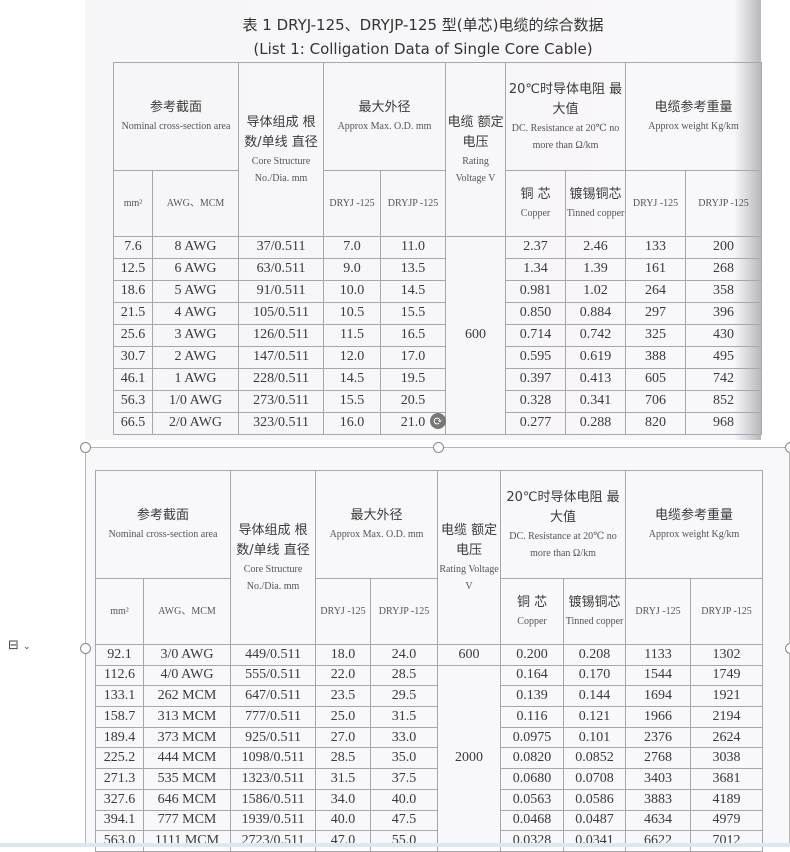 This screenshot has width=790, height=852. I want to click on table-cell: 11.0, so click(413, 247).